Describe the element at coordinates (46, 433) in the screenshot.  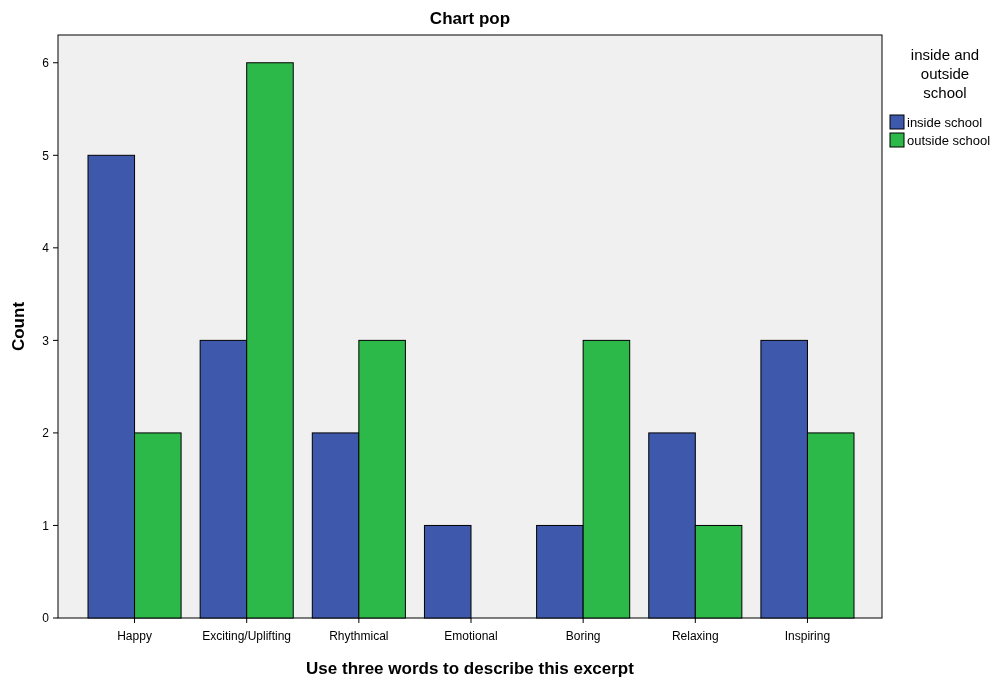
I see `y-tick-label: 2` at that location.